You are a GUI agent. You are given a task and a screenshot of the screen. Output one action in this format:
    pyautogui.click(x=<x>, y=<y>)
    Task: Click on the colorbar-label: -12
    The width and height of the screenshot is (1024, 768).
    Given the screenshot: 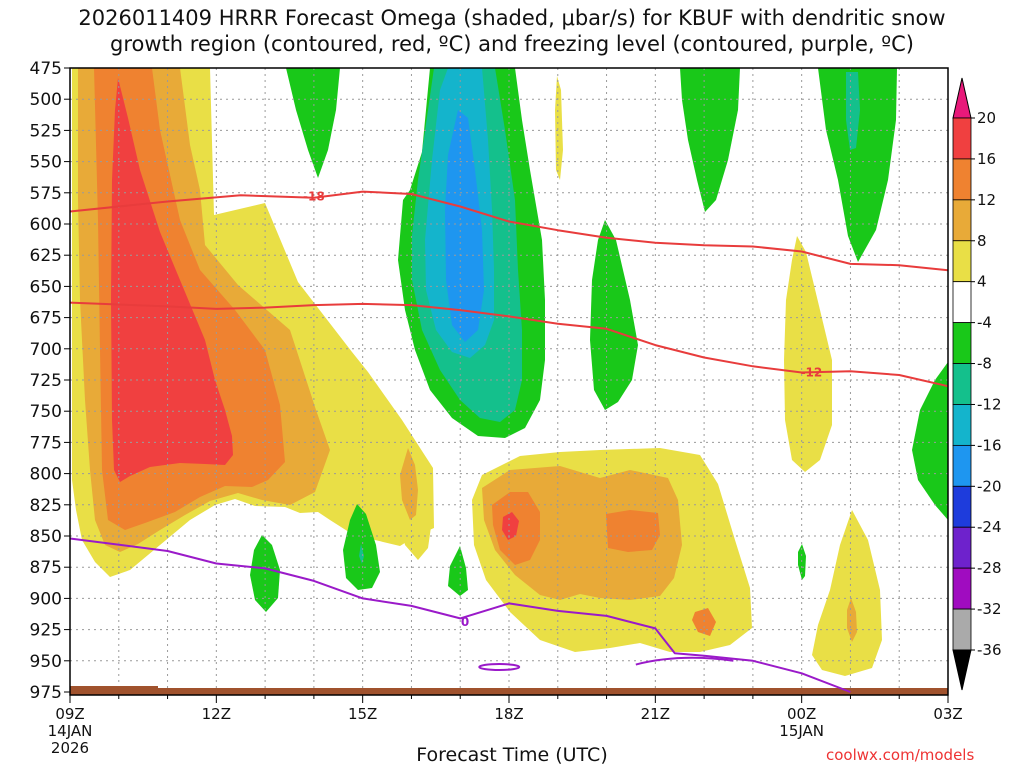 What is the action you would take?
    pyautogui.click(x=989, y=404)
    